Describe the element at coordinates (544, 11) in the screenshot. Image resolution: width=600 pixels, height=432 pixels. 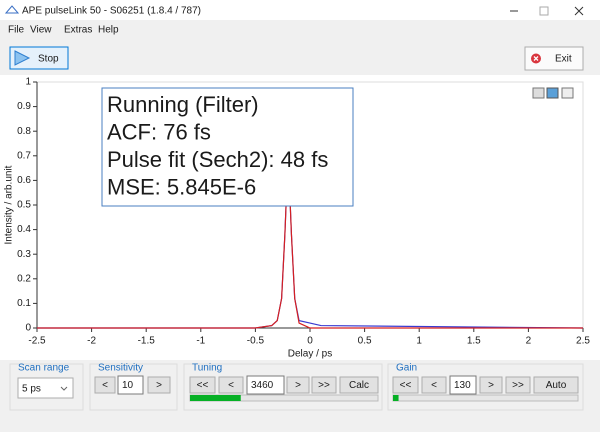
I see `maximize-button` at that location.